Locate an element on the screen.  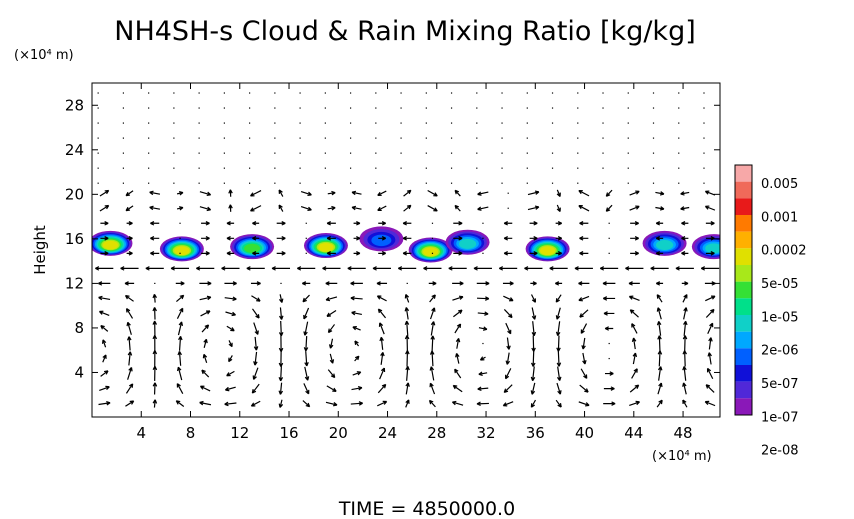
x-tick-label: 48 is located at coordinates (683, 433).